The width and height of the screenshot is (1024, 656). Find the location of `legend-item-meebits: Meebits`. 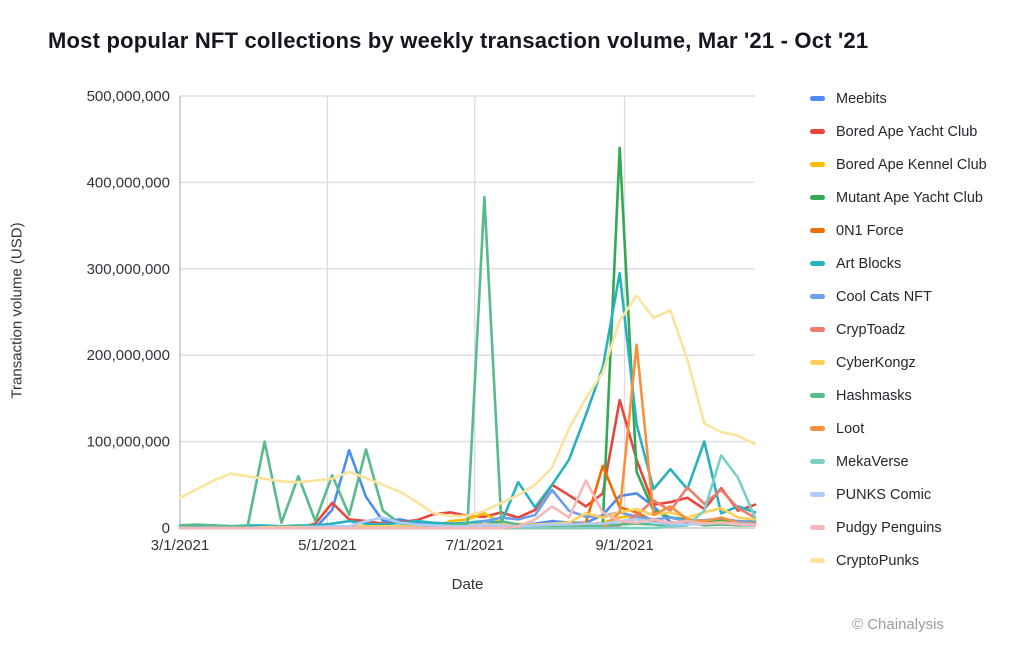

legend-item-meebits: Meebits is located at coordinates (915, 98).